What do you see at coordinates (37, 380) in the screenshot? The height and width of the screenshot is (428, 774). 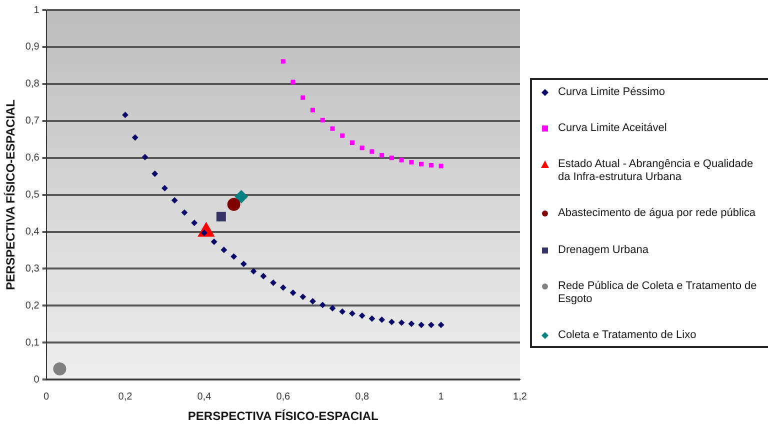 I see `y-tick-label: 0` at bounding box center [37, 380].